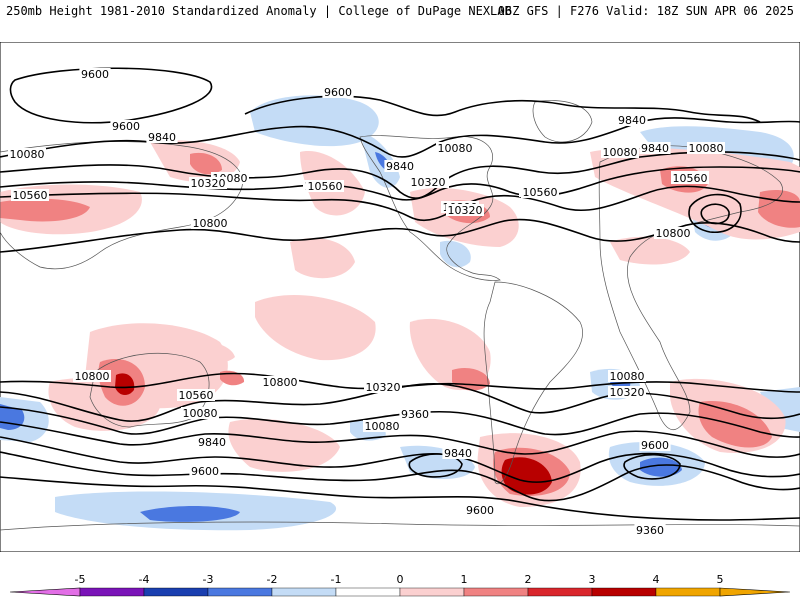  Describe the element at coordinates (272, 579) in the screenshot. I see `colorbar-tick-label: -2` at that location.